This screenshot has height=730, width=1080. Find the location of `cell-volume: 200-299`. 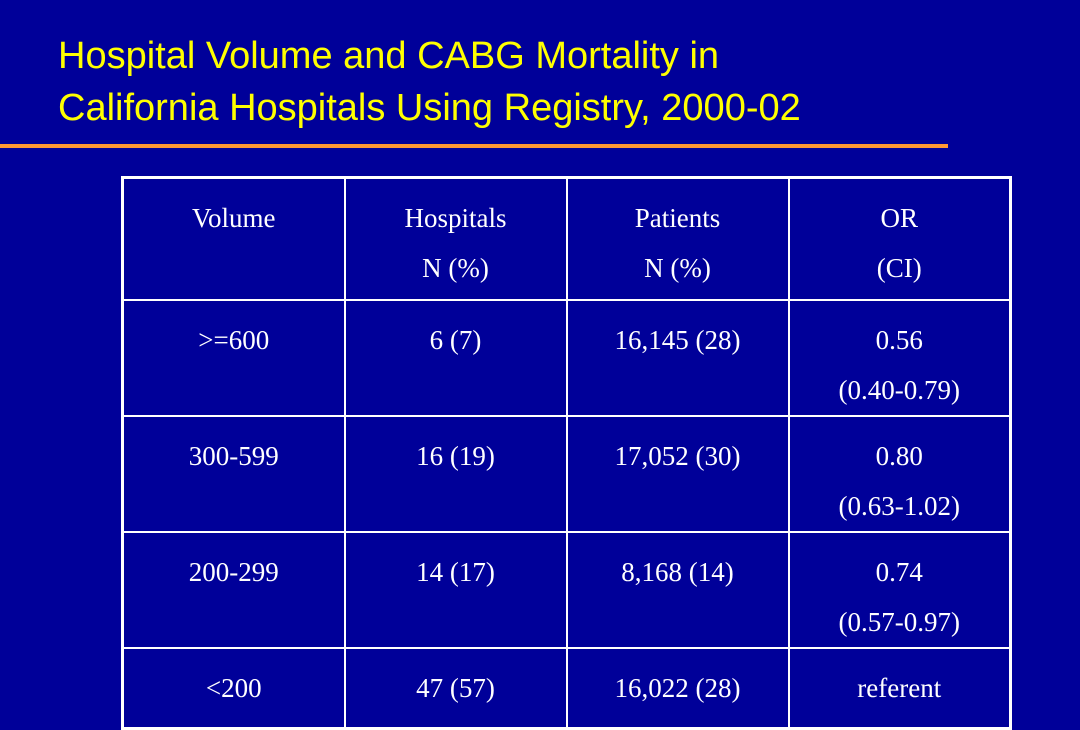

cell-volume: 200-299 is located at coordinates (233, 590).